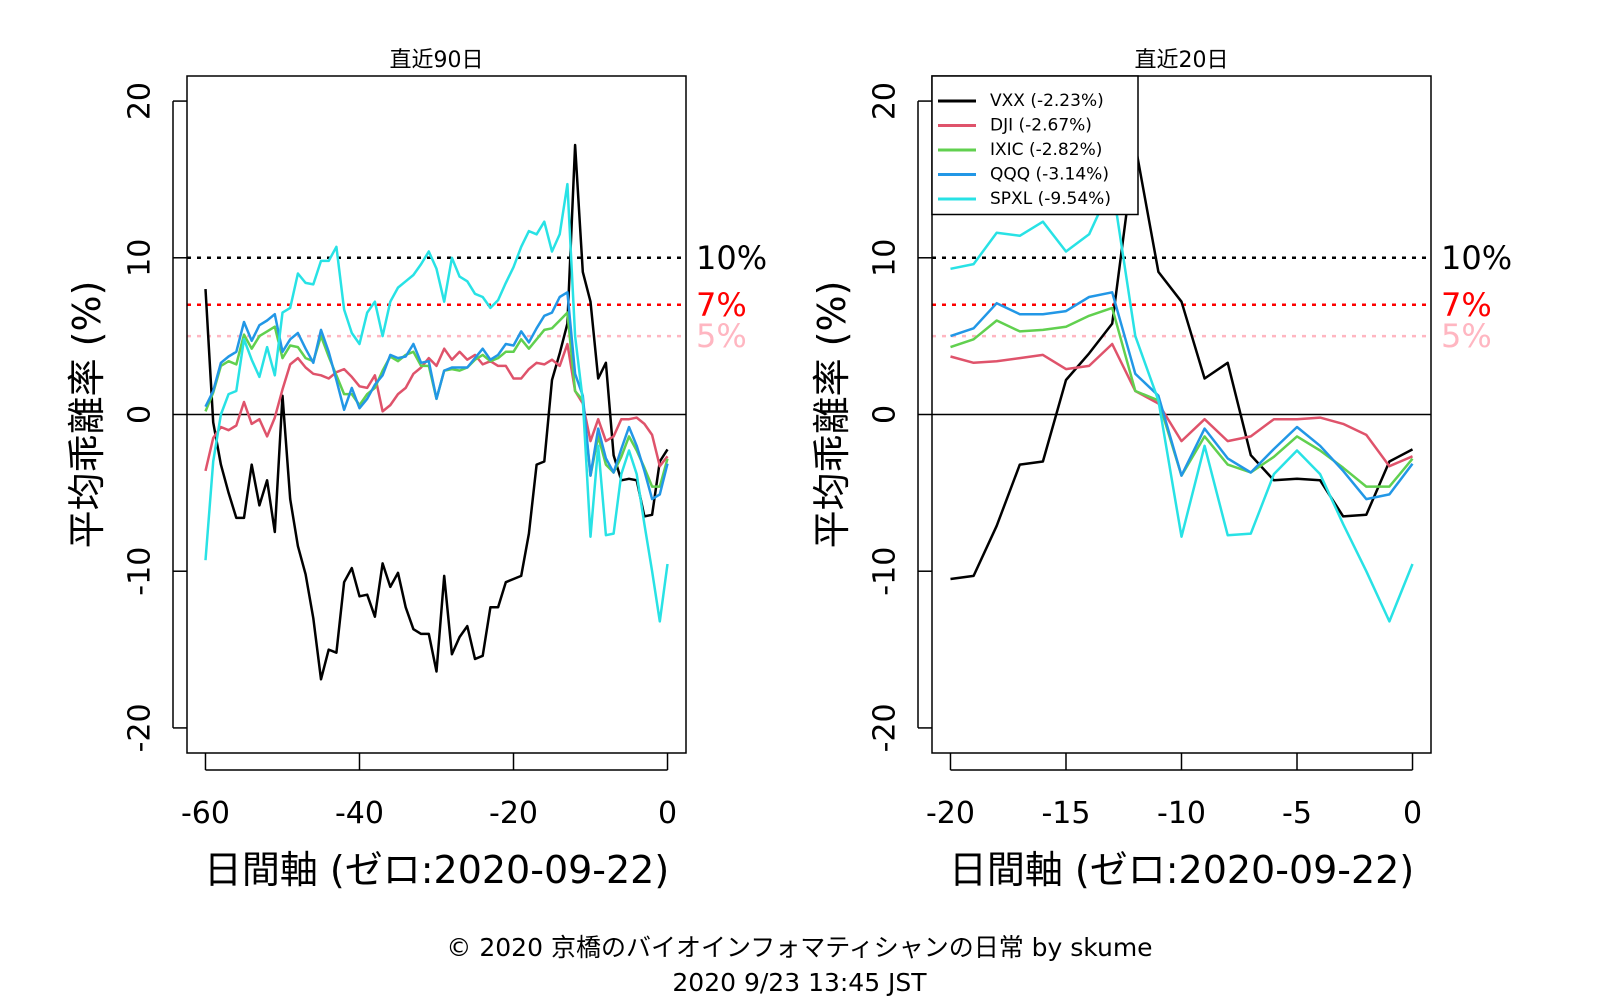 Image resolution: width=1599 pixels, height=999 pixels. What do you see at coordinates (799, 947) in the screenshot?
I see `copyright-text: © 2020 京橋のバイオインフォマティシャンの日常 by skume` at bounding box center [799, 947].